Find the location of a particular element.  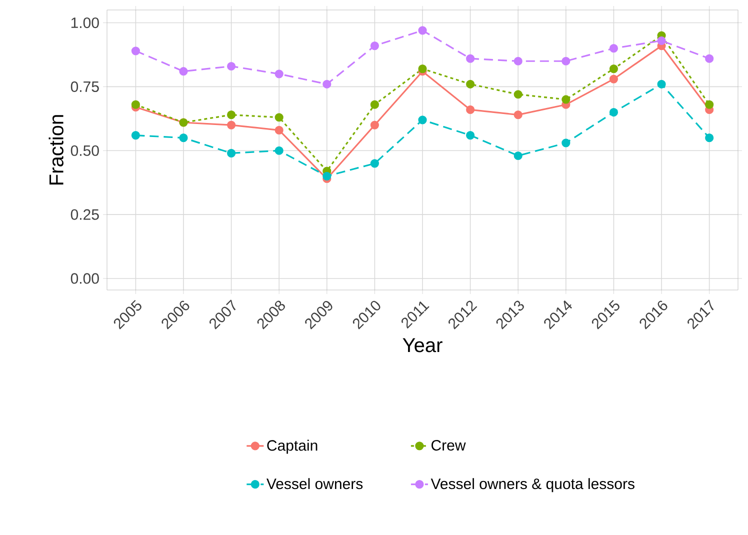

legend-label: Captain is located at coordinates (292, 447).